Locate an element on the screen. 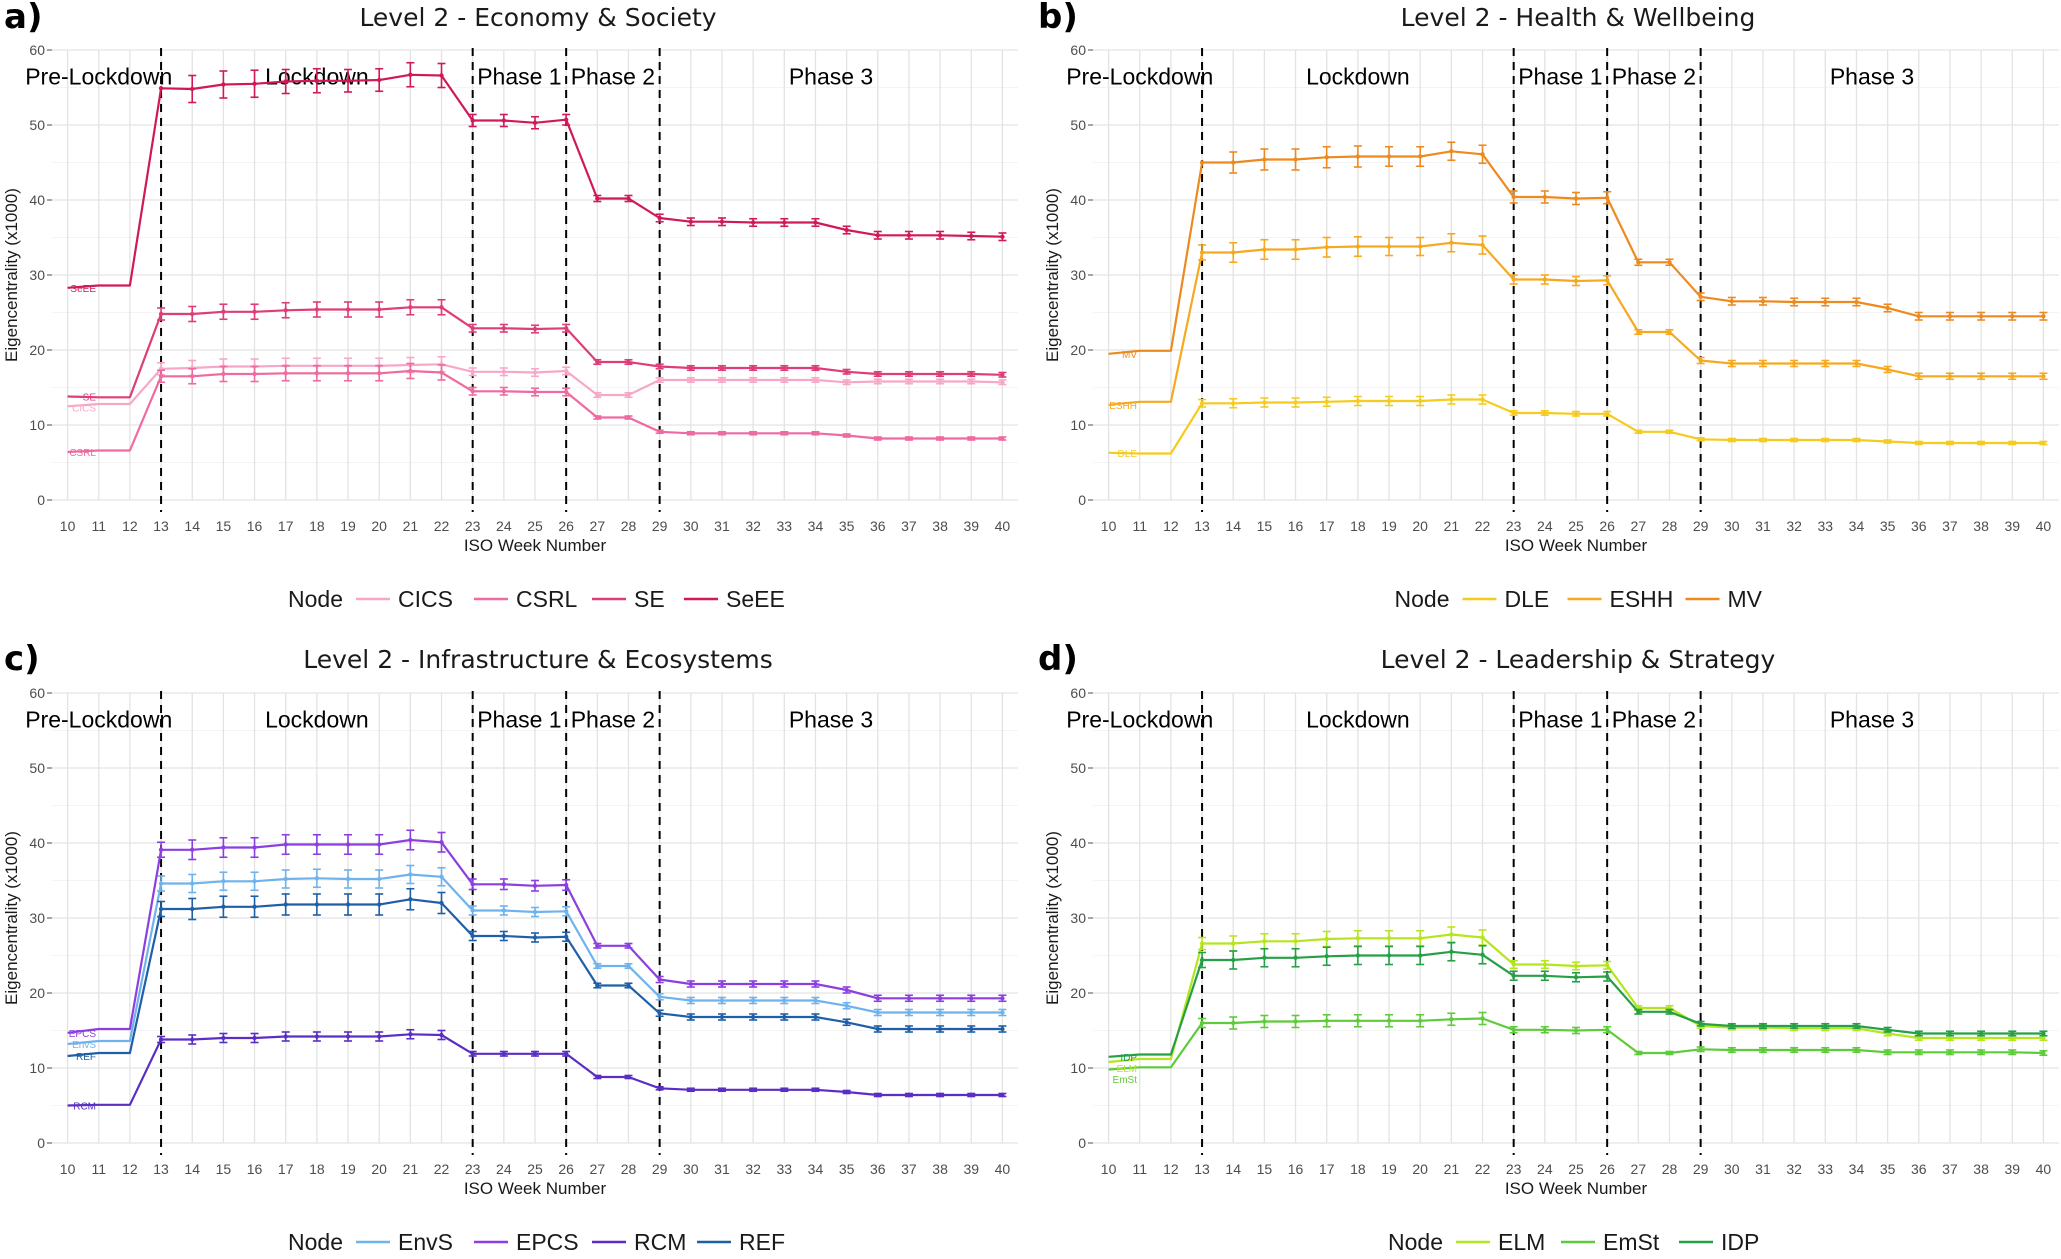  series-DLE is located at coordinates (1578, 424).